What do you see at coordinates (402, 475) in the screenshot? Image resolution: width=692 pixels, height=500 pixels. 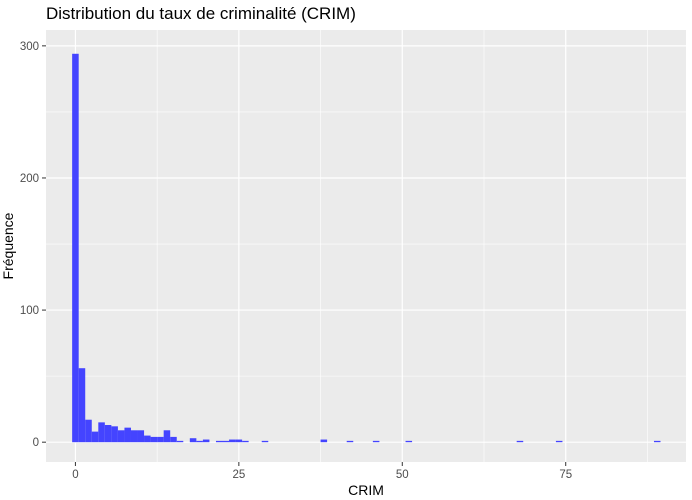 I see `x-tick-label: 50` at bounding box center [402, 475].